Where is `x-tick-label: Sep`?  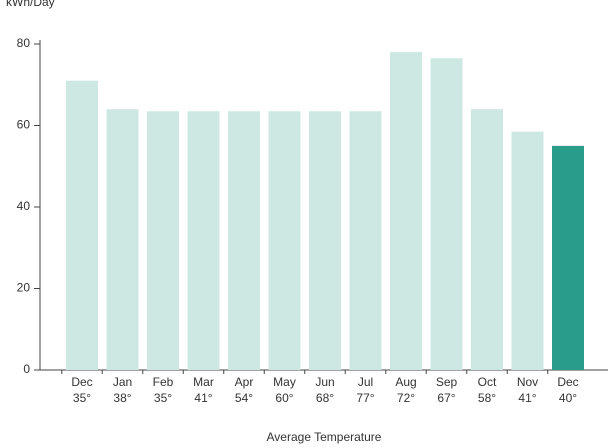
x-tick-label: Sep is located at coordinates (447, 382).